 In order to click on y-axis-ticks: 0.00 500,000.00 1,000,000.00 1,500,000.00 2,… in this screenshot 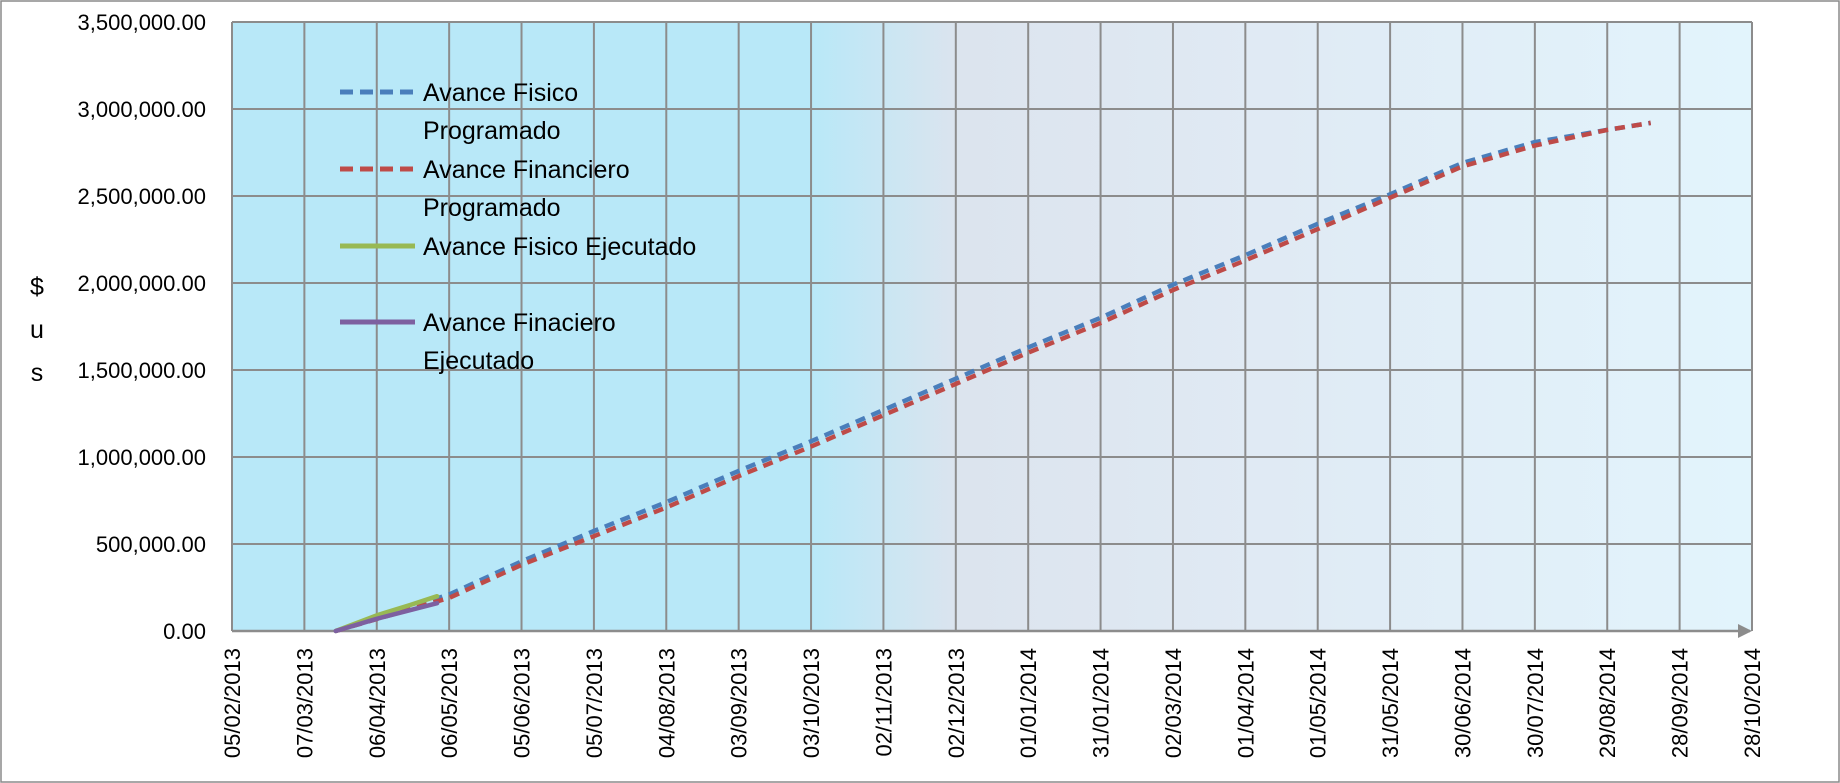, I will do `click(142, 327)`.